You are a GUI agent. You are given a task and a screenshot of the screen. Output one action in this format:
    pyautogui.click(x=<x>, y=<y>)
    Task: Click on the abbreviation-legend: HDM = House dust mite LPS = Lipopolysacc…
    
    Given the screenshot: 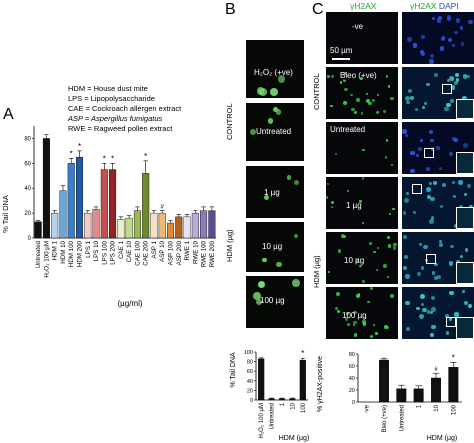 What is the action you would take?
    pyautogui.click(x=124, y=109)
    